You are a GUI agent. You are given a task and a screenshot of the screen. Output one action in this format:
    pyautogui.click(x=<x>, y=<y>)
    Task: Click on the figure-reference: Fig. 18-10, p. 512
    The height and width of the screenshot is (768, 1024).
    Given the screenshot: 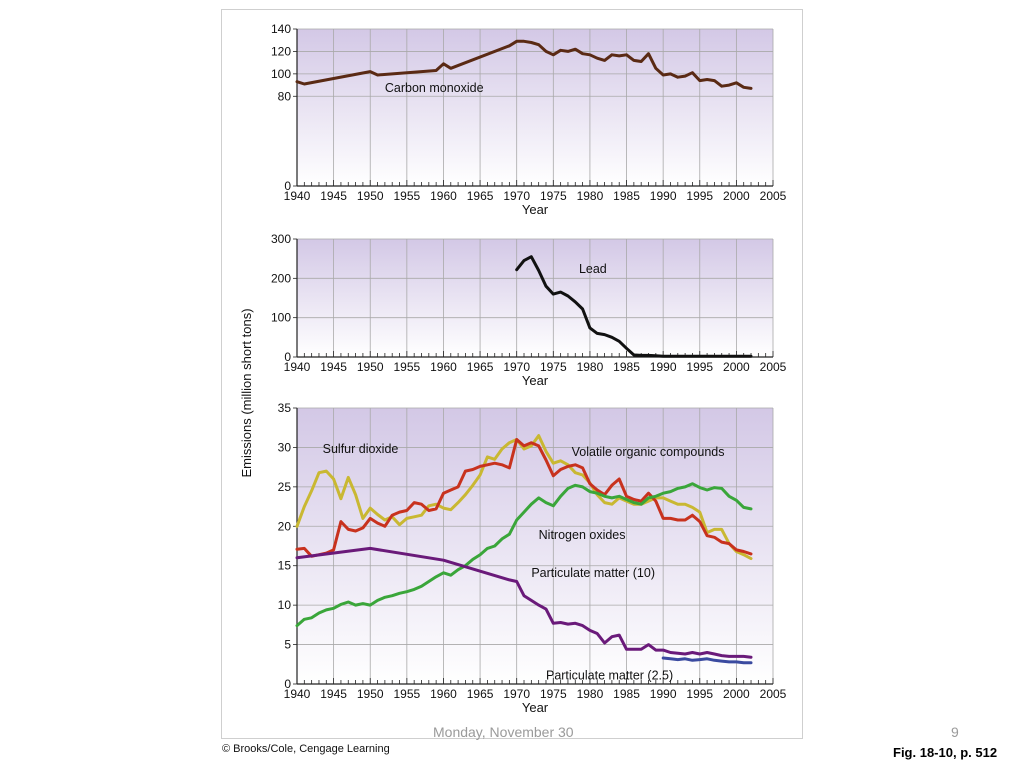 What is the action you would take?
    pyautogui.click(x=945, y=752)
    